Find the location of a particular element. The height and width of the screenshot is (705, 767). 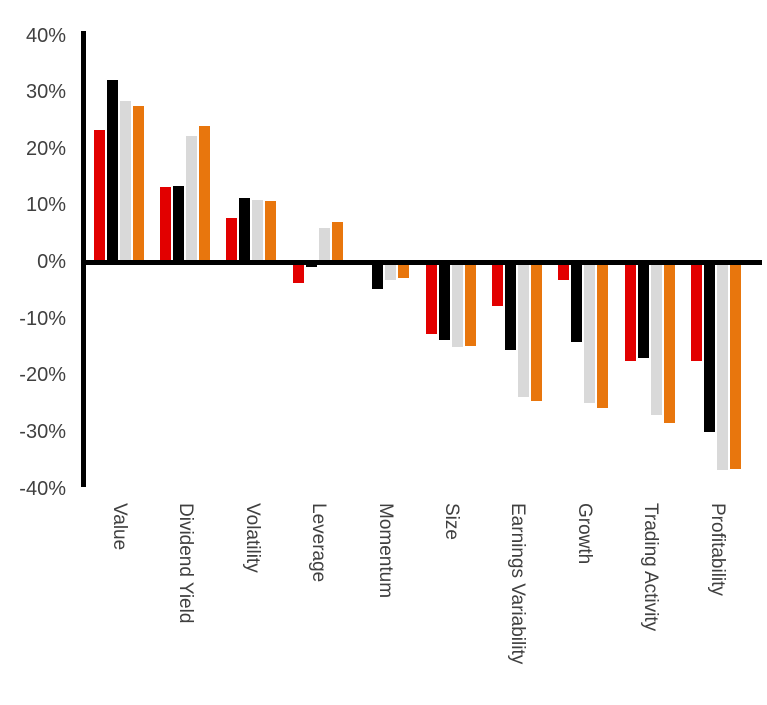

y-axis-tick--40: -40% is located at coordinates (42, 488).